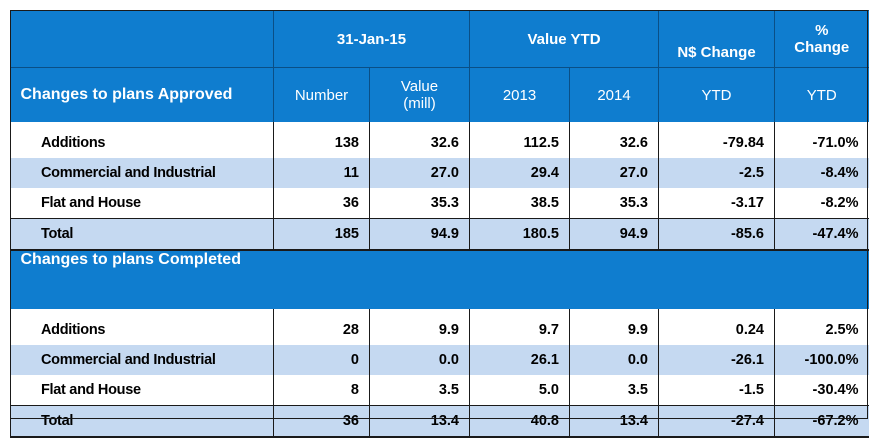 The image size is (879, 438). Describe the element at coordinates (821, 203) in the screenshot. I see `cell-pct: -8.2%` at that location.